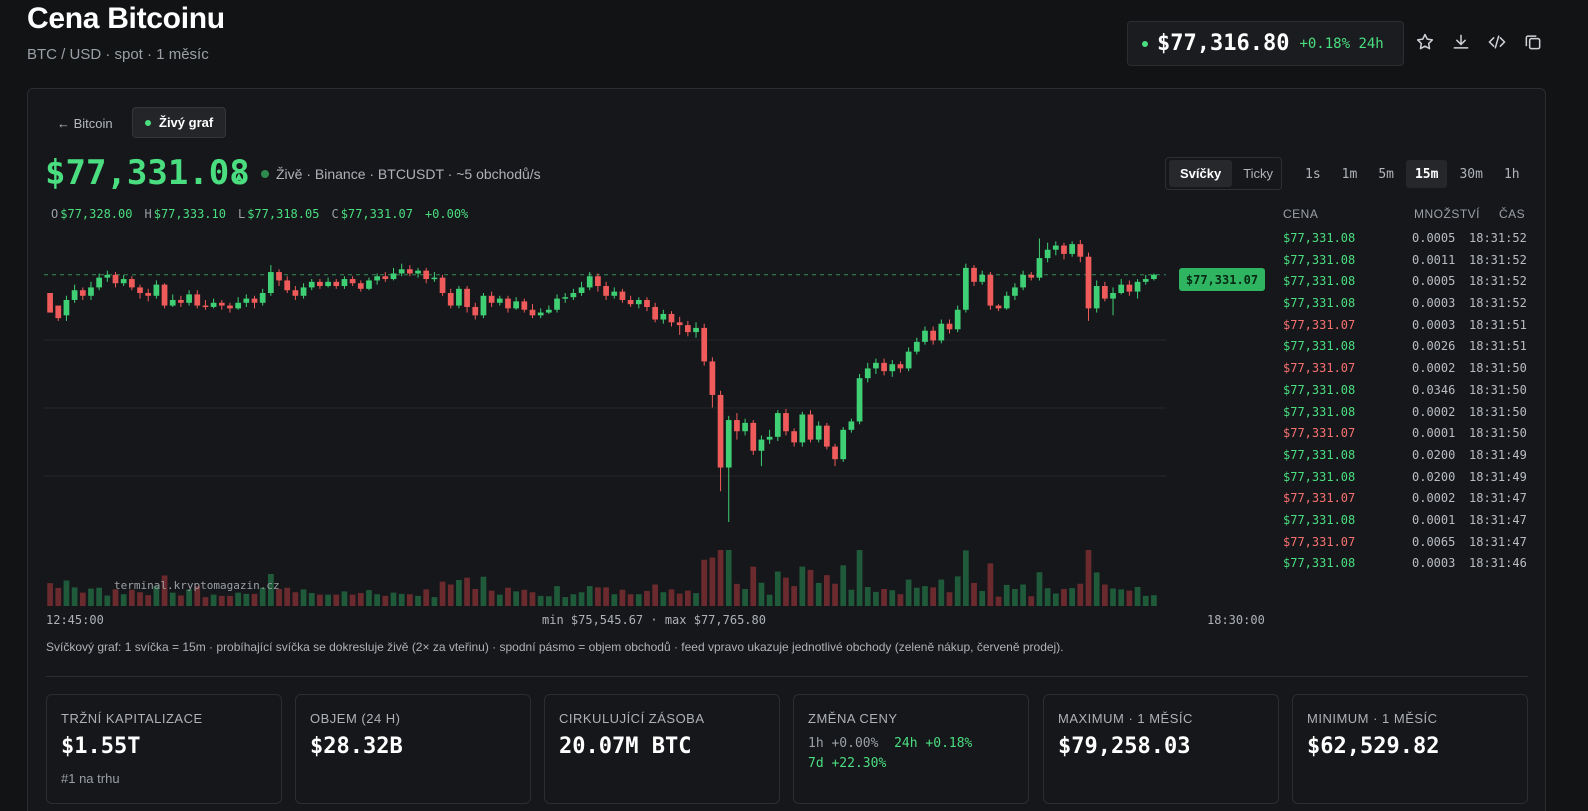 The width and height of the screenshot is (1588, 811). Describe the element at coordinates (1426, 174) in the screenshot. I see `interval-15m-button: 15m` at that location.